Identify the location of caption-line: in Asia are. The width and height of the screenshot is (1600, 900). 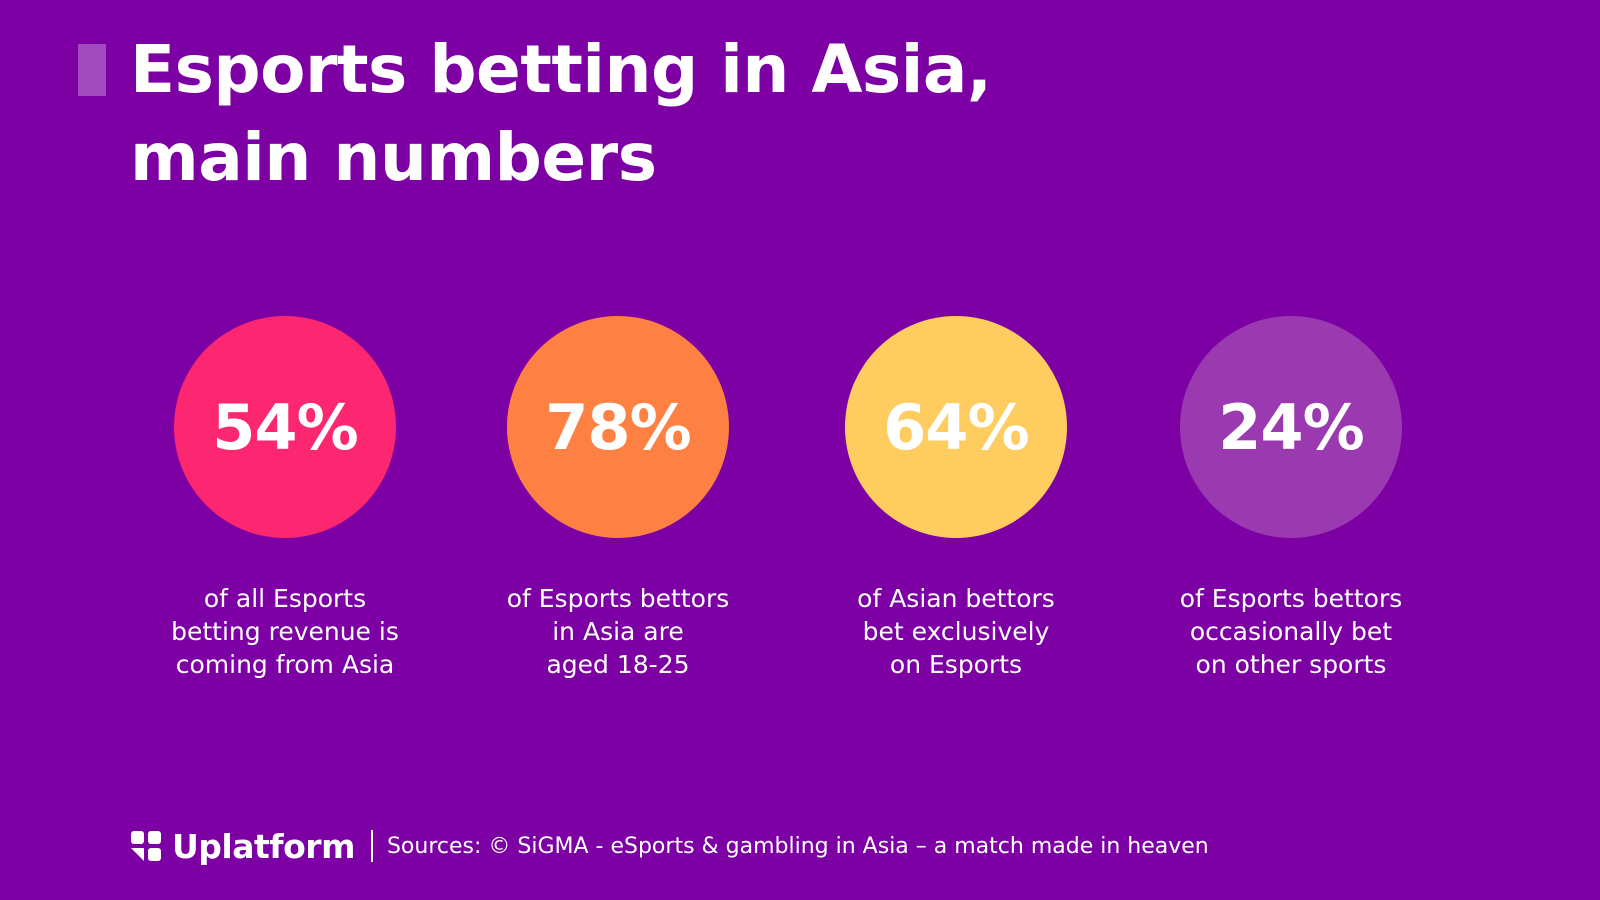
(618, 631).